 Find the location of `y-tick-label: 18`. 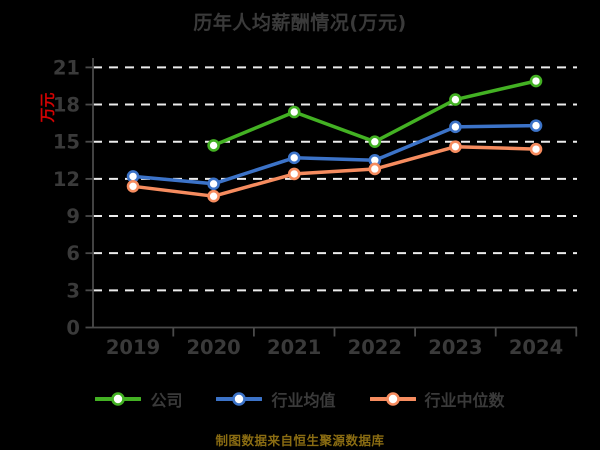

y-tick-label: 18 is located at coordinates (66, 105).